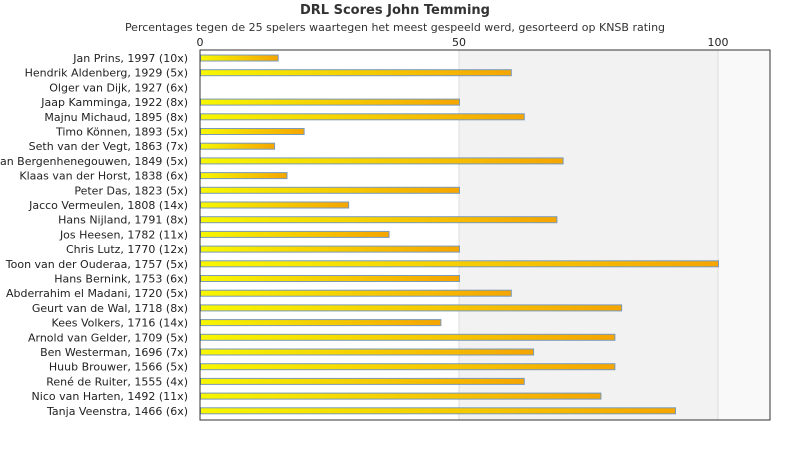 This screenshot has height=450, width=790. I want to click on category-label: Tanja Veenstra, 1466 (6x), so click(117, 411).